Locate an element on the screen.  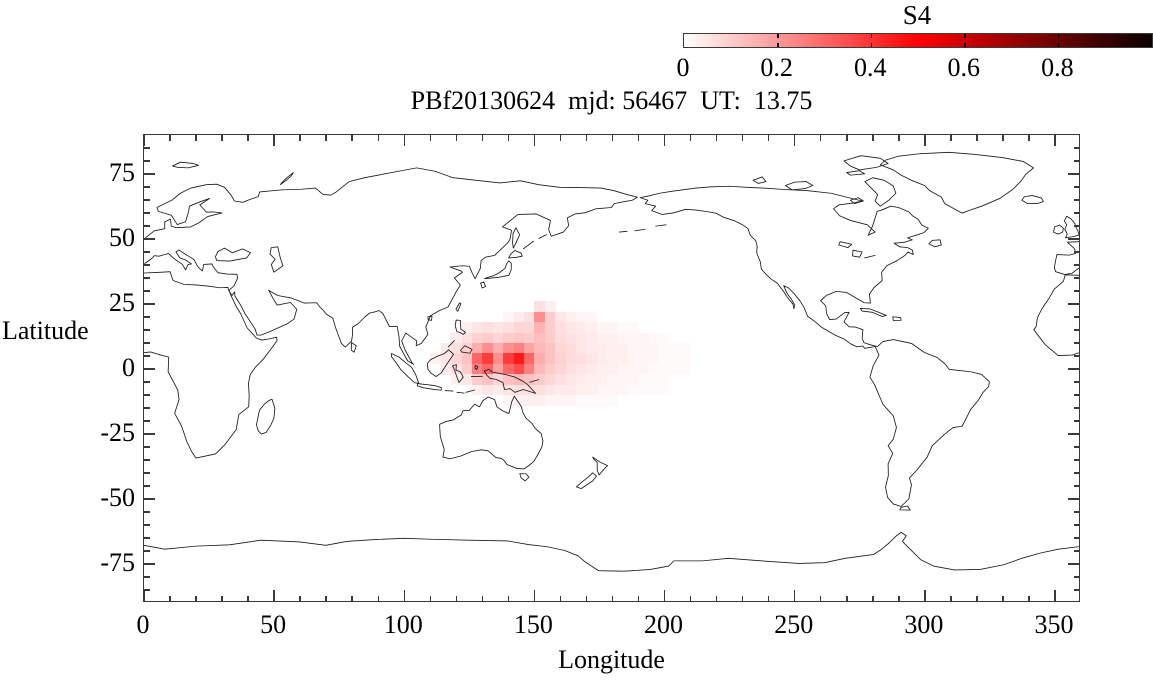
coastline-java is located at coordinates (429, 387).